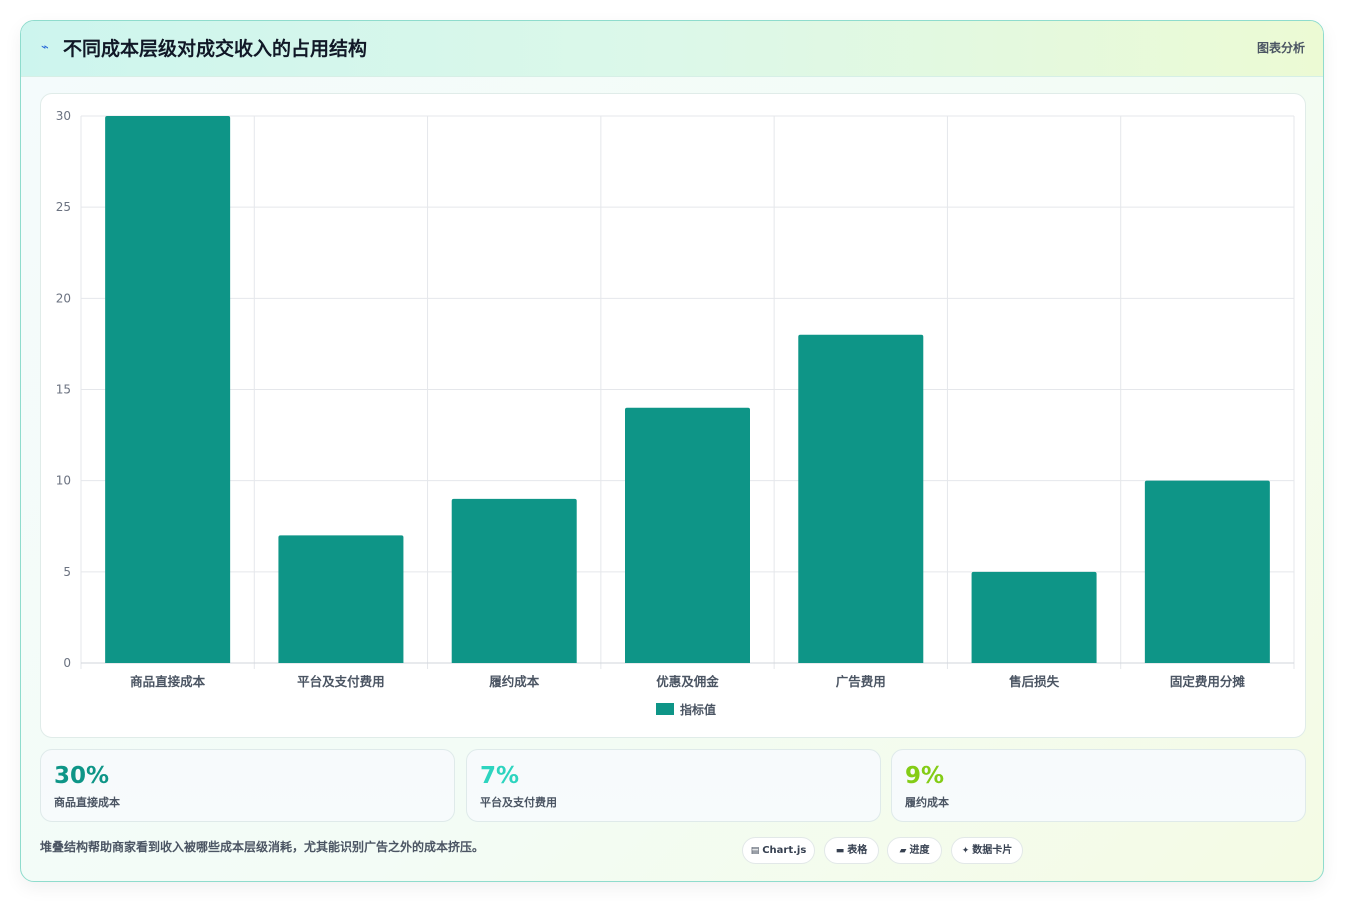 The image size is (1345, 904). What do you see at coordinates (857, 850) in the screenshot?
I see `pill-label: 表格` at bounding box center [857, 850].